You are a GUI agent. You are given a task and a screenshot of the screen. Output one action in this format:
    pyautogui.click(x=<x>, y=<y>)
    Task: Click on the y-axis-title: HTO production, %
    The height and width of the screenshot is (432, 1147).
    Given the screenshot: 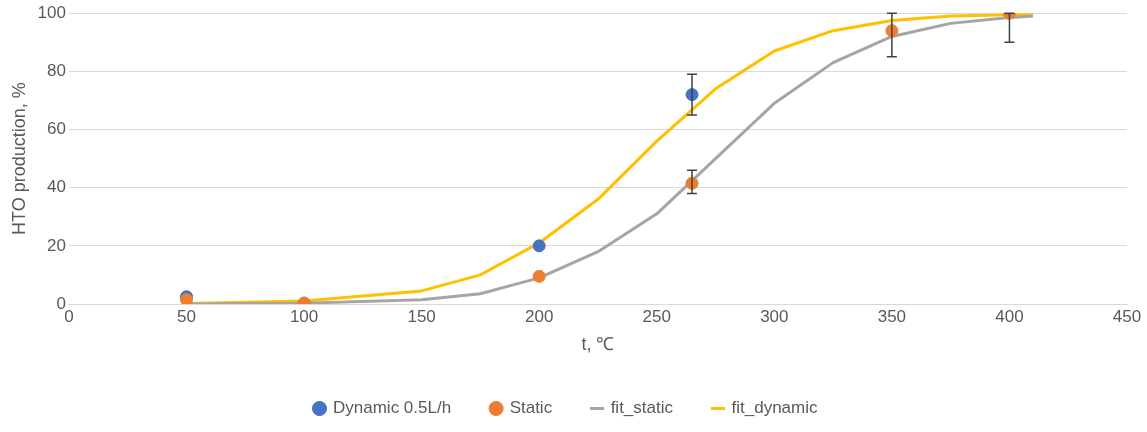 What is the action you would take?
    pyautogui.click(x=18, y=158)
    